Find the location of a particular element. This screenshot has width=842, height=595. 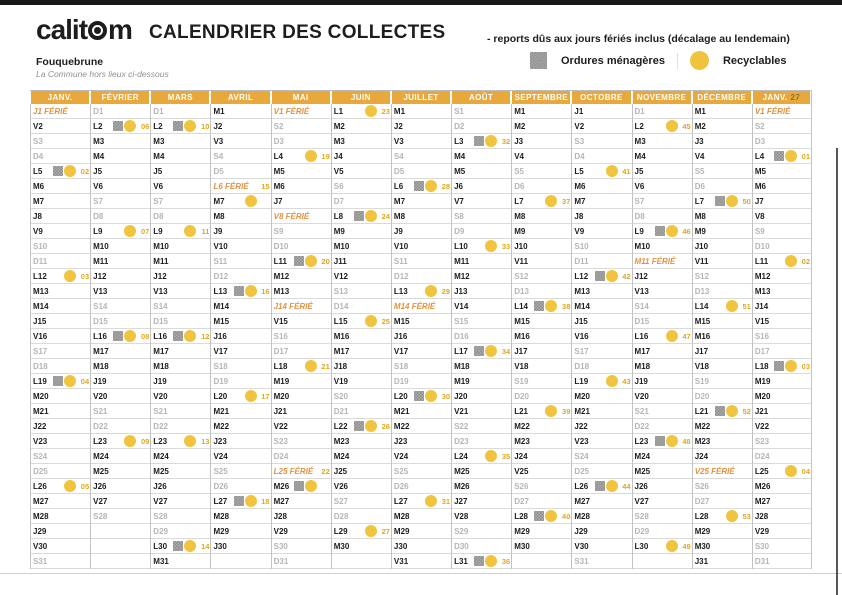

day-label: M3 is located at coordinates (159, 141).